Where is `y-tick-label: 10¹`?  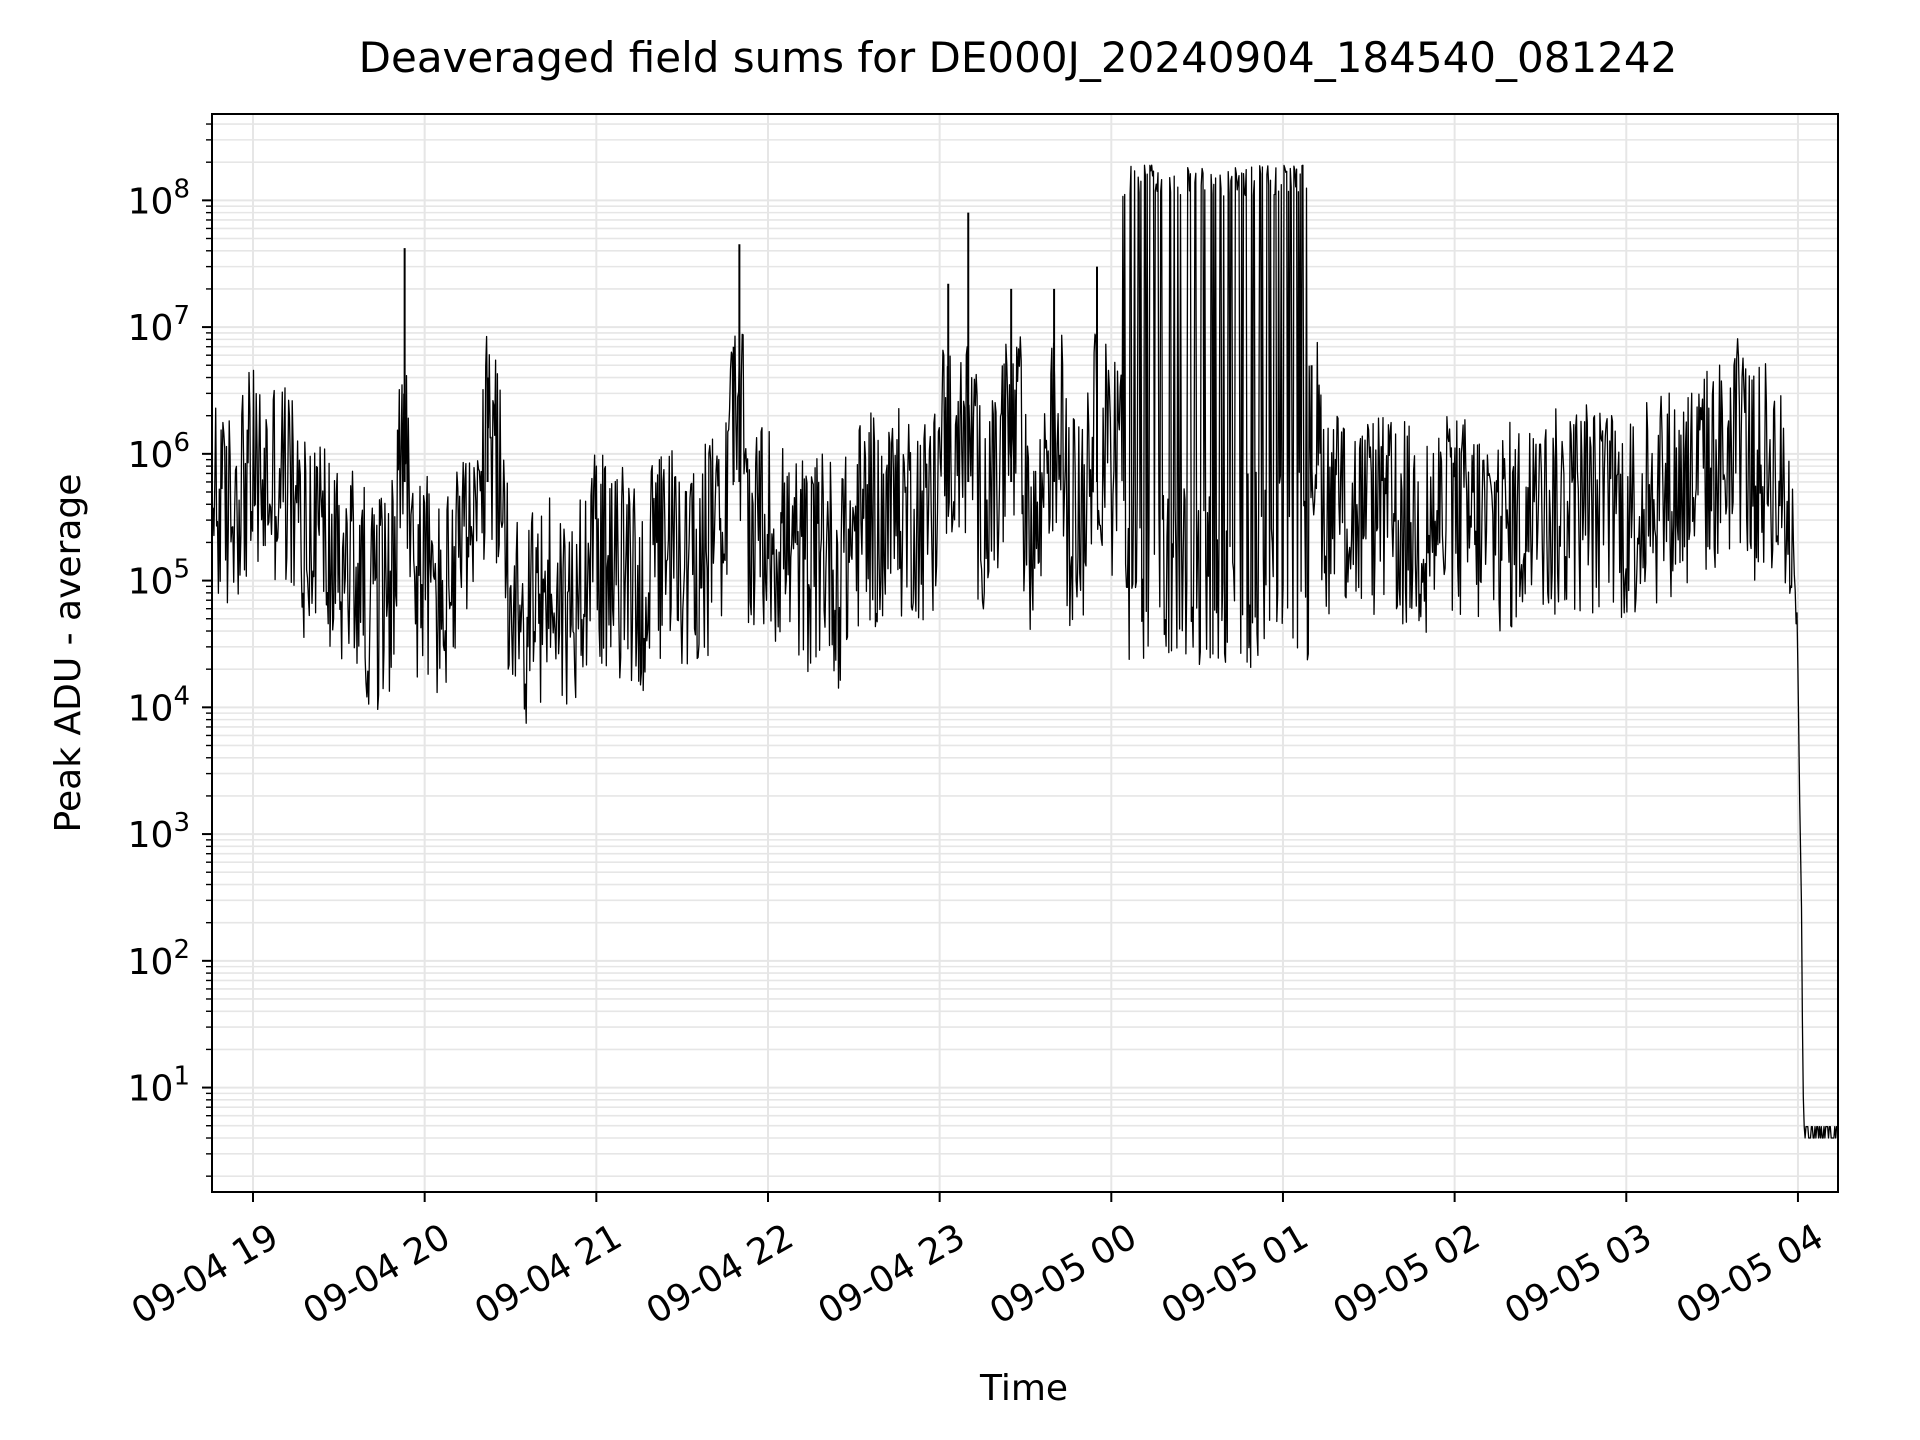
y-tick-label: 10¹ is located at coordinates (159, 1086).